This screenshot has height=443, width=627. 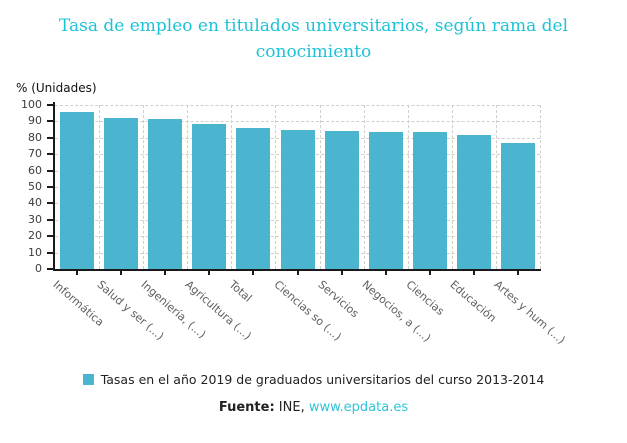 I want to click on y-axis-label: 90, so click(x=35, y=121).